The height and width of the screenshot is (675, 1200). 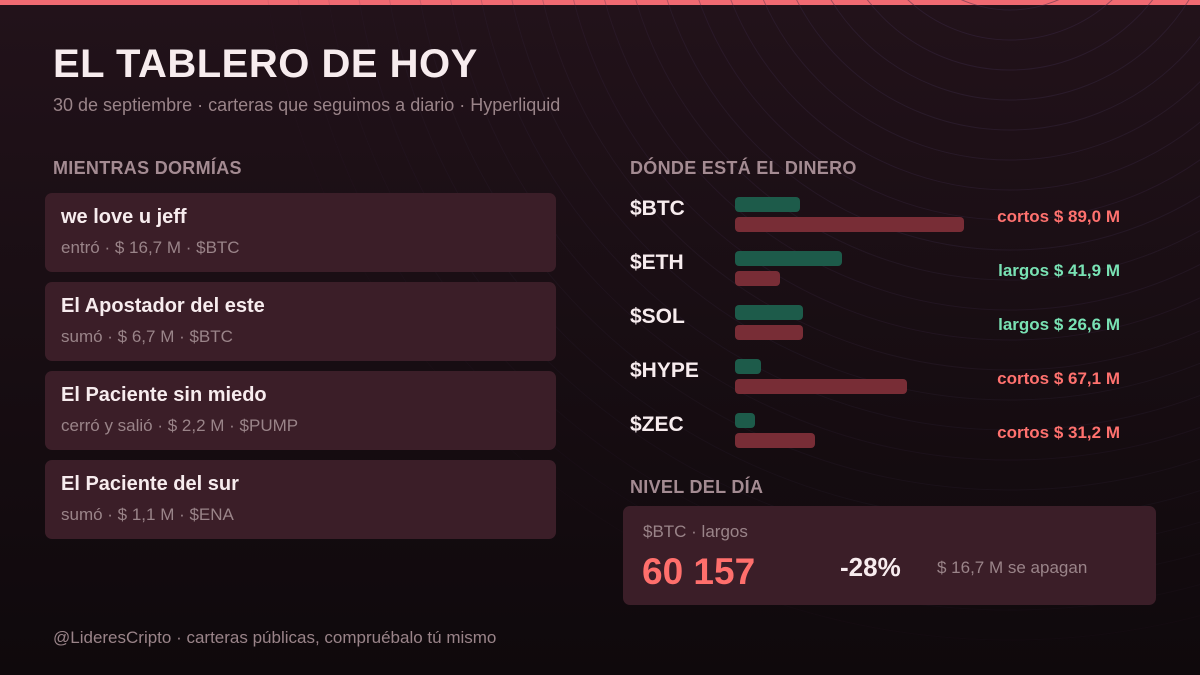 What do you see at coordinates (1059, 270) in the screenshot?
I see `net-position-label: largos $ 41,9 M` at bounding box center [1059, 270].